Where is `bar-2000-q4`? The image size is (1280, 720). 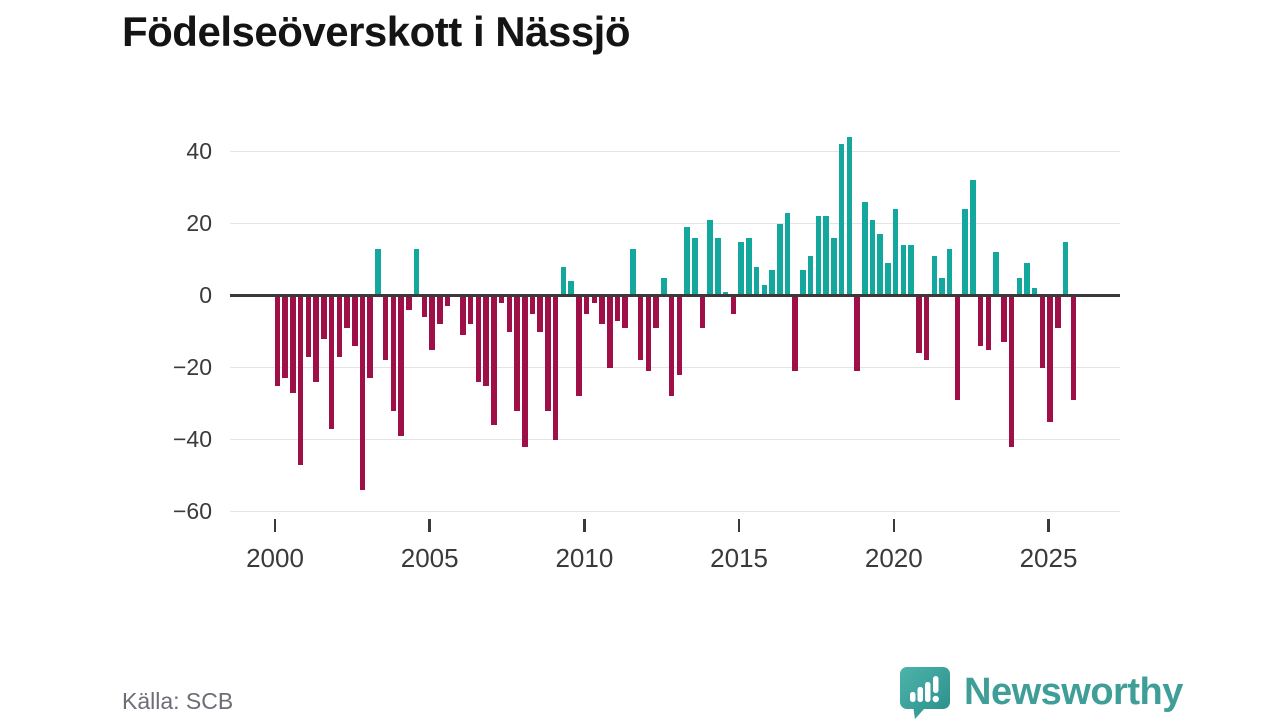
bar-2000-q4 is located at coordinates (300, 380).